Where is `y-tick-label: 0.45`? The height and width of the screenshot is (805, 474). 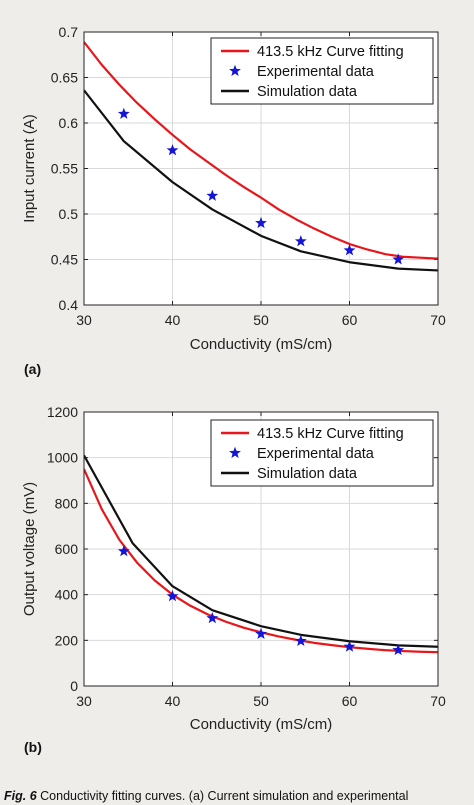
y-tick-label: 0.45 is located at coordinates (64, 260).